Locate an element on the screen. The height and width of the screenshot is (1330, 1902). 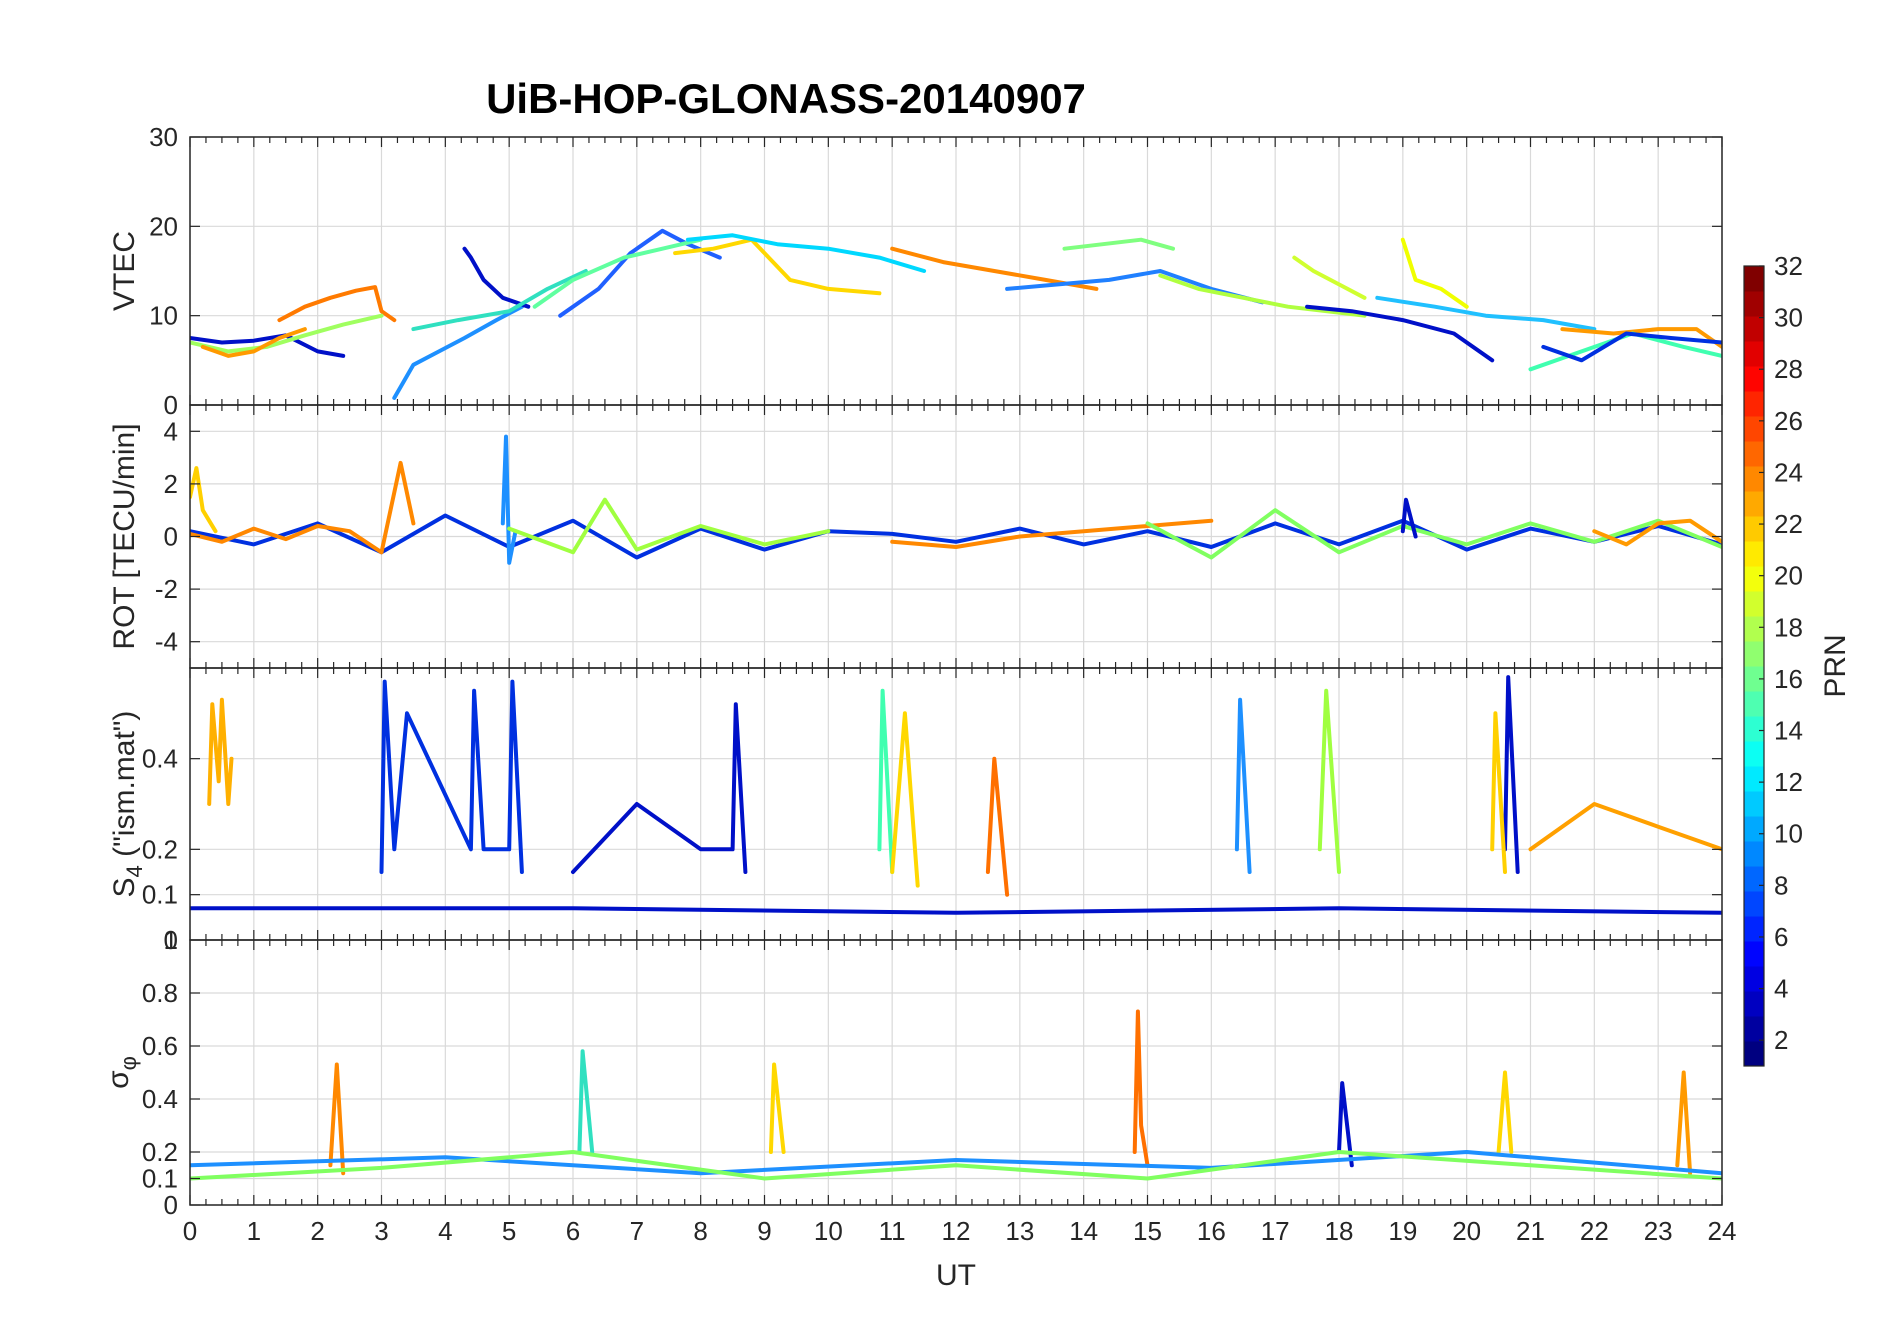
colorbar-tick-label: 22 is located at coordinates (1788, 524).